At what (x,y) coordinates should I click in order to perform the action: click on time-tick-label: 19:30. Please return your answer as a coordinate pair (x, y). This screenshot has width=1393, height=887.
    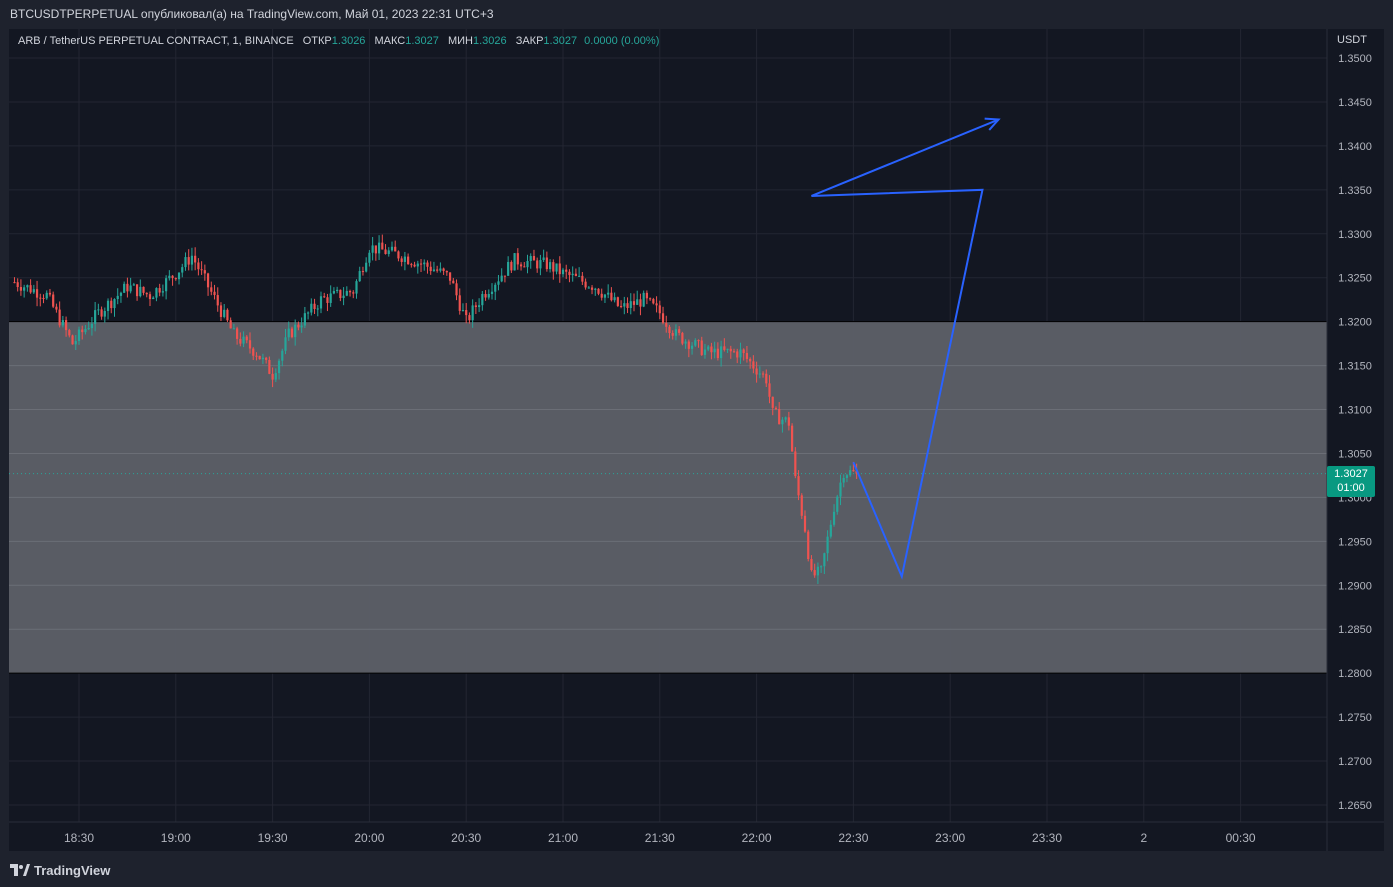
    Looking at the image, I should click on (273, 838).